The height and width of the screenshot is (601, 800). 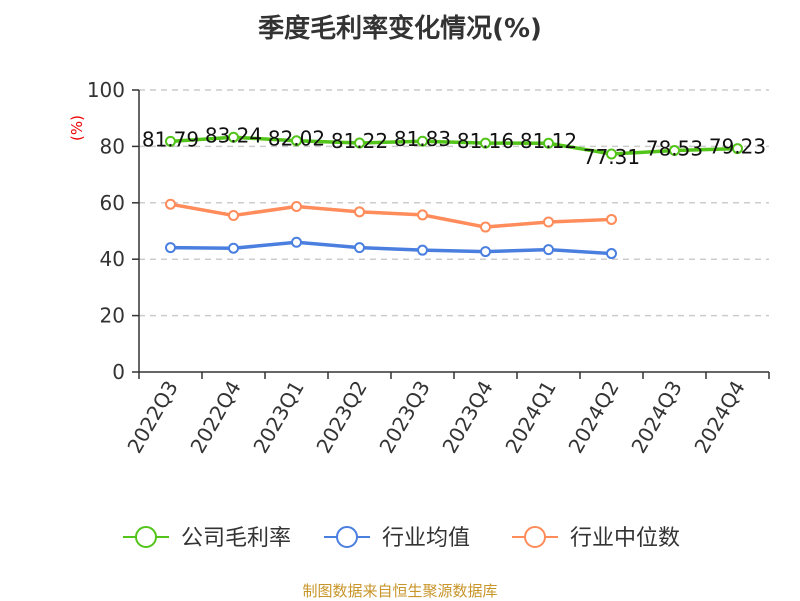 What do you see at coordinates (400, 591) in the screenshot?
I see `source-note: 制图数据来自恒生聚源数据库` at bounding box center [400, 591].